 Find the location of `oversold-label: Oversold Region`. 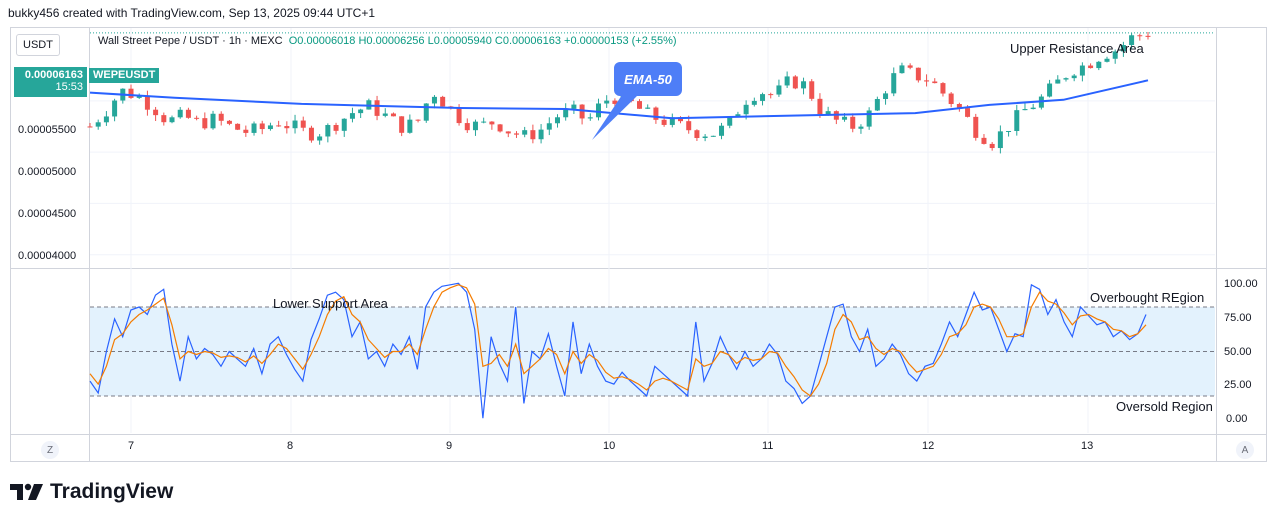

oversold-label: Oversold Region is located at coordinates (1164, 406).